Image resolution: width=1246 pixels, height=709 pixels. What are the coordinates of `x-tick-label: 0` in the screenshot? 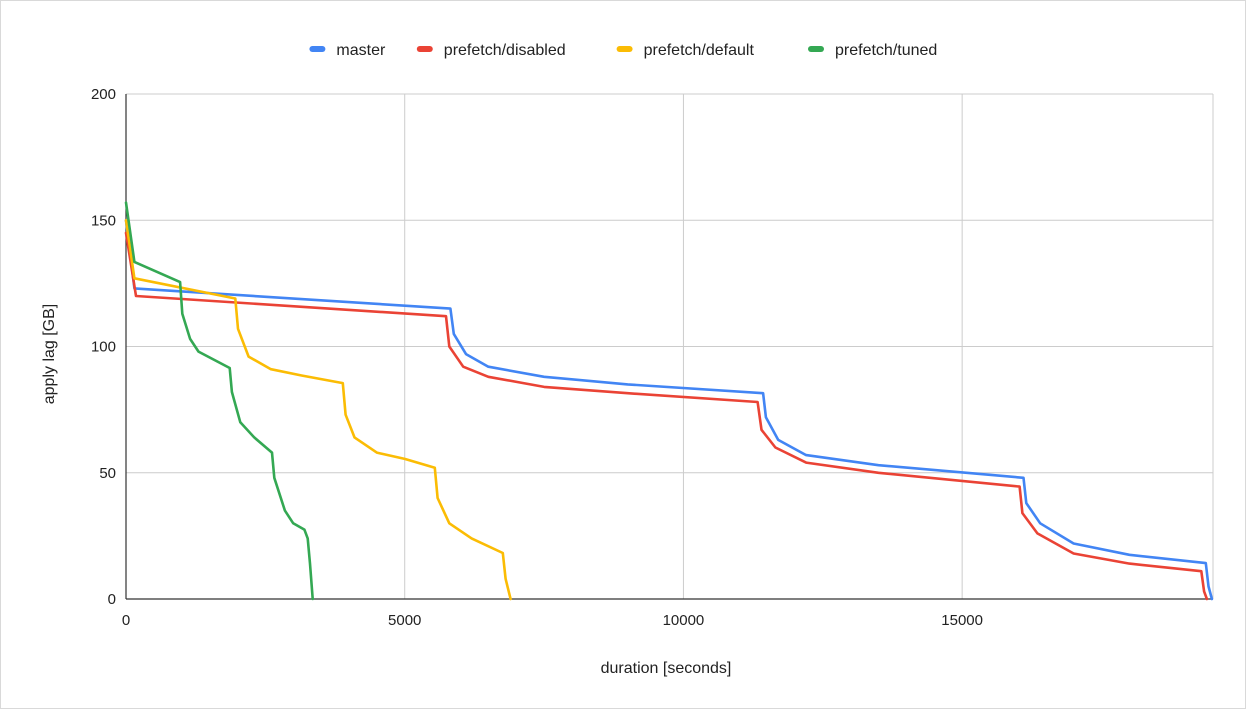 It's located at (126, 620).